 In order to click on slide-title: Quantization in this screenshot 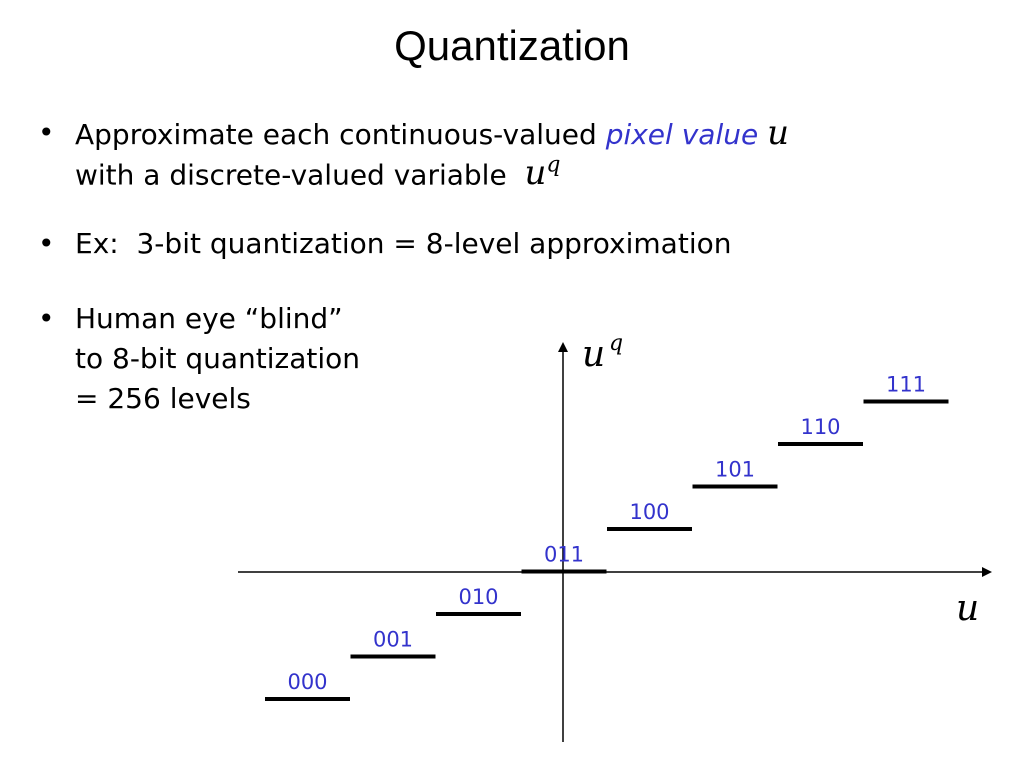, I will do `click(512, 45)`.